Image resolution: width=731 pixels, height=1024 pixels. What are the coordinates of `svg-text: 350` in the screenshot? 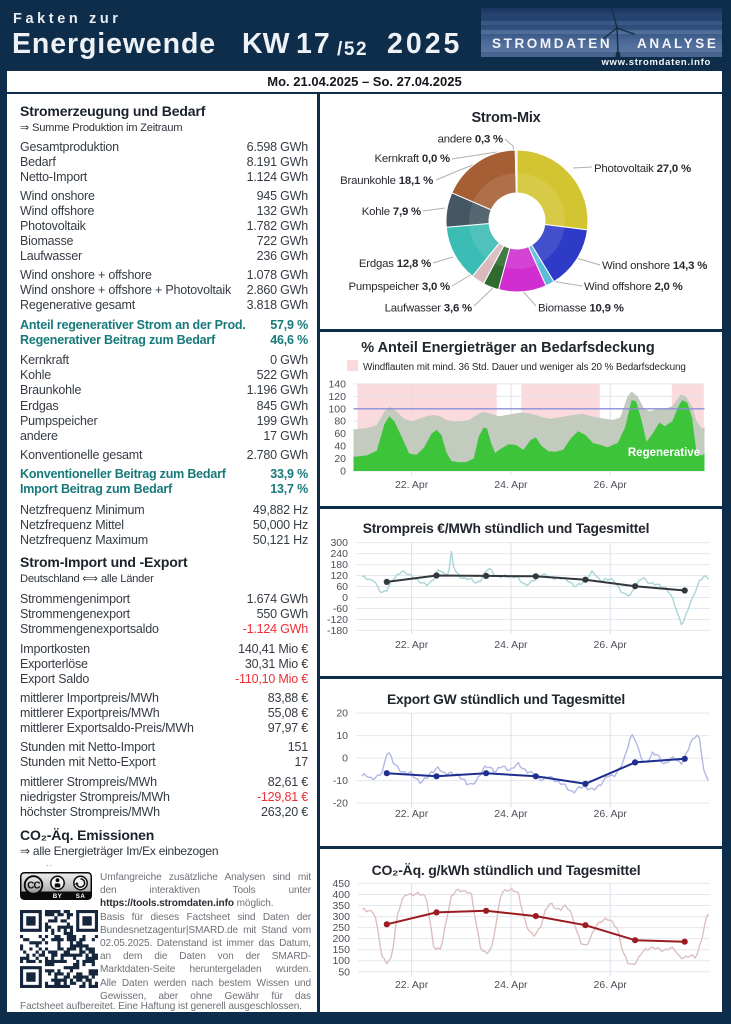 It's located at (341, 906).